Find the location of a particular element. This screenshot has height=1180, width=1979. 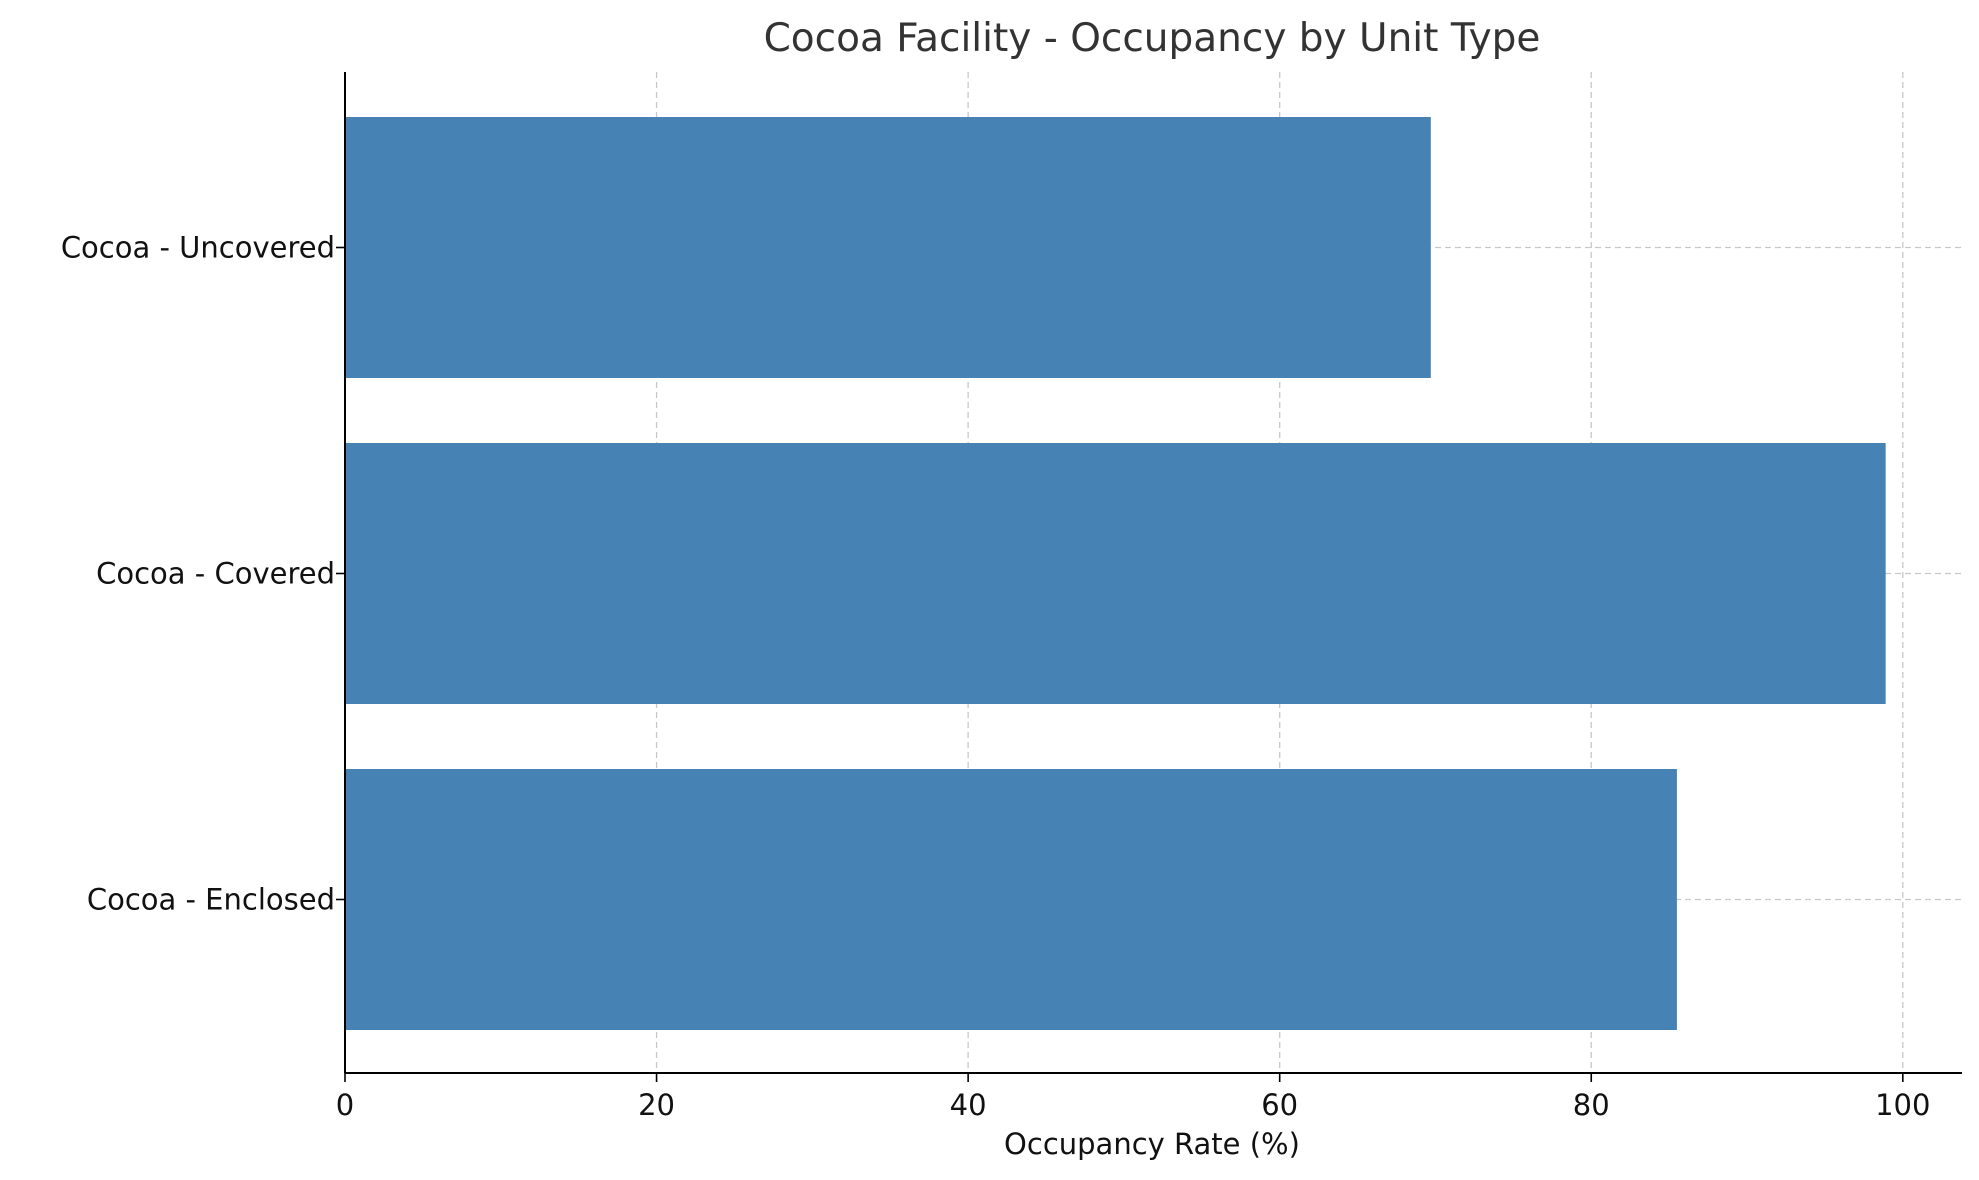

x-tick-label: 100 is located at coordinates (1902, 1105).